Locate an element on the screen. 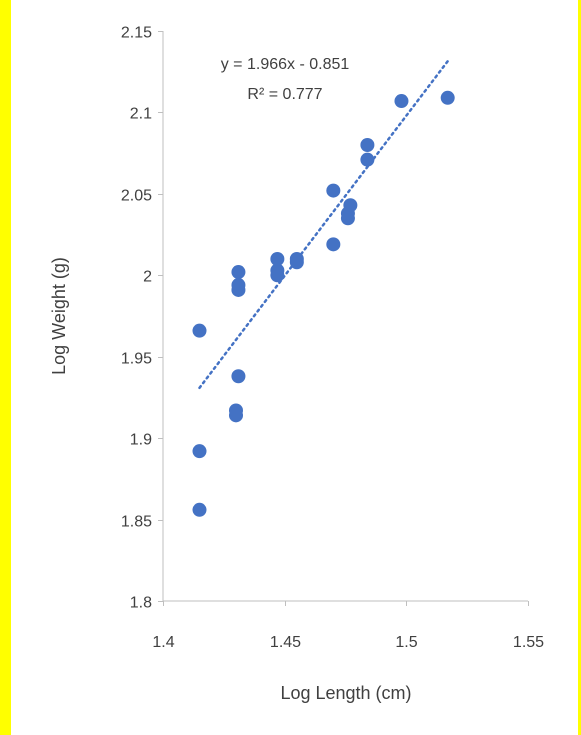 This screenshot has width=581, height=735. right-highlight-border is located at coordinates (579, 367).